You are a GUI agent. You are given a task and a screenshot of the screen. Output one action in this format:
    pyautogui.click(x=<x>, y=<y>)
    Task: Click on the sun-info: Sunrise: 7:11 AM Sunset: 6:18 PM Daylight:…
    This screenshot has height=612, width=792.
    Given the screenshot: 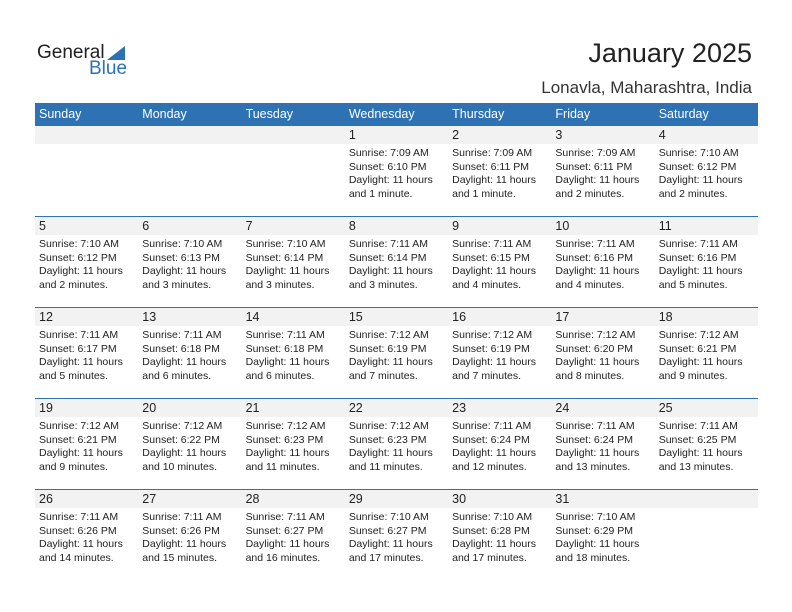 What is the action you would take?
    pyautogui.click(x=293, y=354)
    